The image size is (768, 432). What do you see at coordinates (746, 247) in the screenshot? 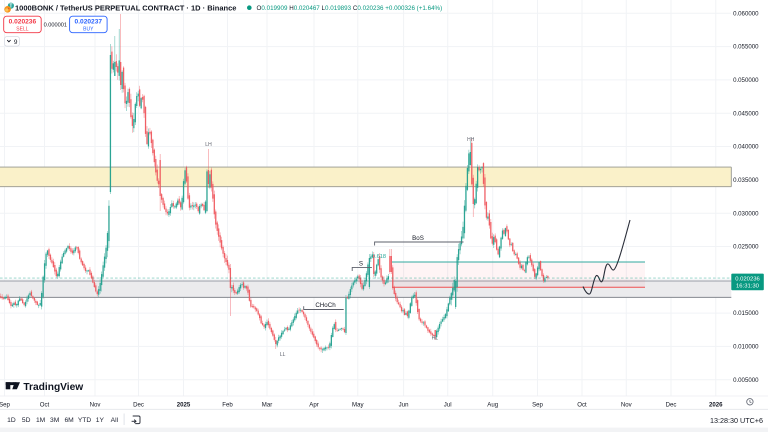
I see `svg-text: 0.025000` at bounding box center [746, 247].